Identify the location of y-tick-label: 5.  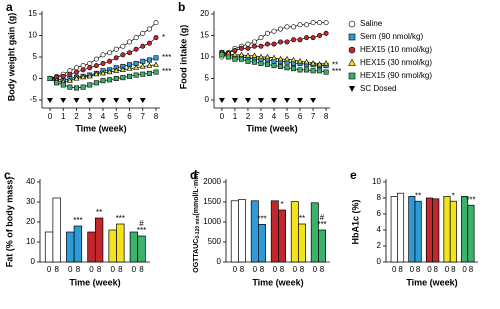
(207, 78).